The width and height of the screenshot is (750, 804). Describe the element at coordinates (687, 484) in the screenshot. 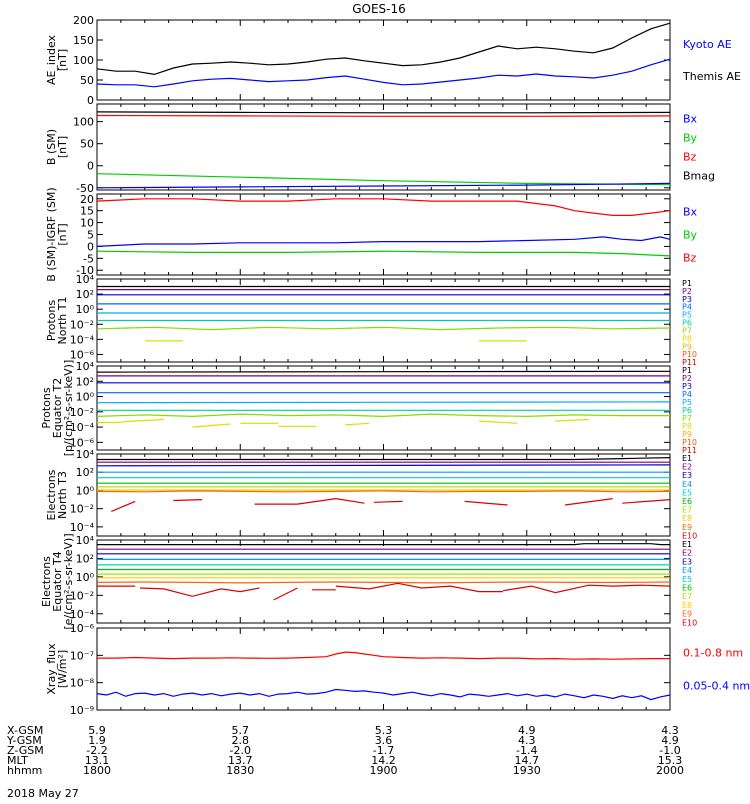

I see `legend-item: E4` at that location.